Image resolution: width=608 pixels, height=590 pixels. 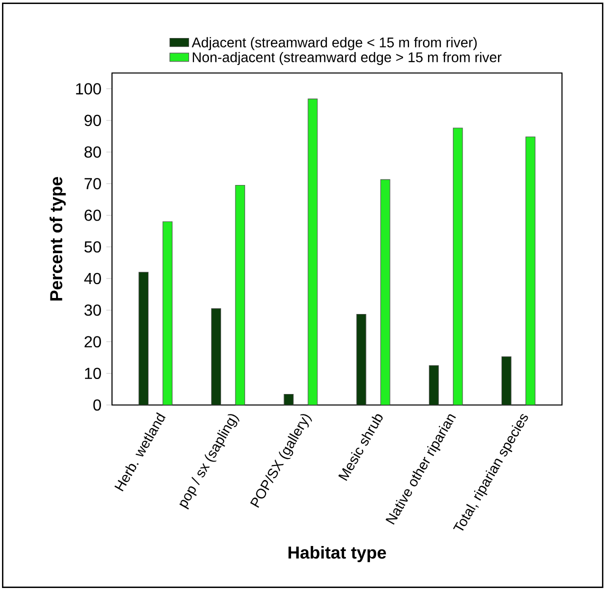 What do you see at coordinates (337, 554) in the screenshot?
I see `x-axis-title: Habitat type` at bounding box center [337, 554].